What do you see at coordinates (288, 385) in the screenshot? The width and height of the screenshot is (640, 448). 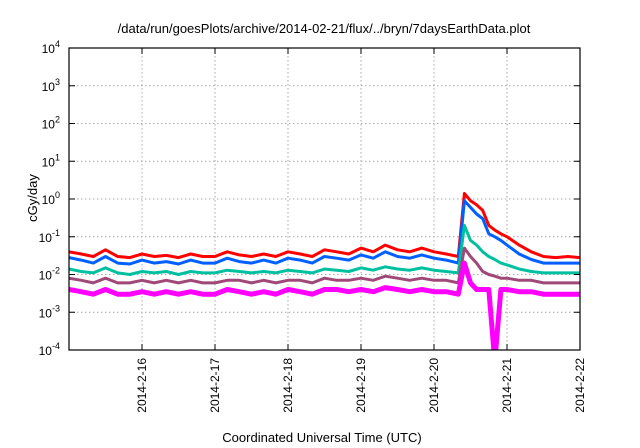 I see `x-tick-label: 2014-2-18` at bounding box center [288, 385].